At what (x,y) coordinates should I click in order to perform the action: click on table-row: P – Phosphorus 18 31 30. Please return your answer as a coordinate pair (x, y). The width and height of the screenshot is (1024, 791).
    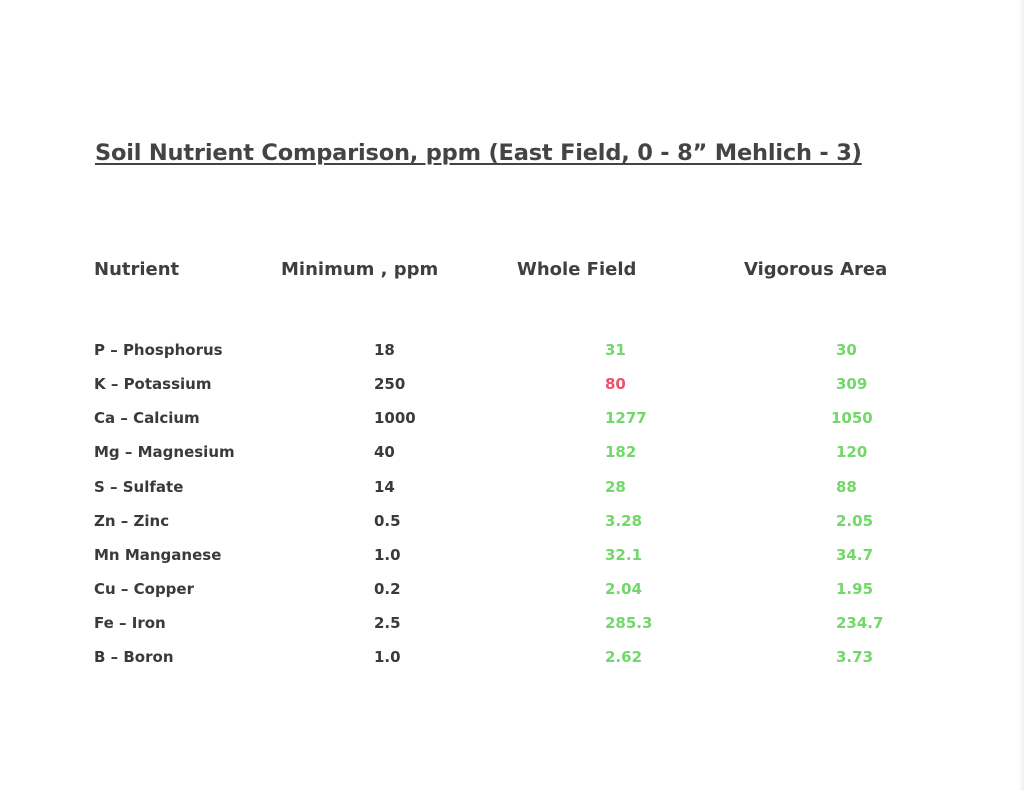
    Looking at the image, I should click on (512, 350).